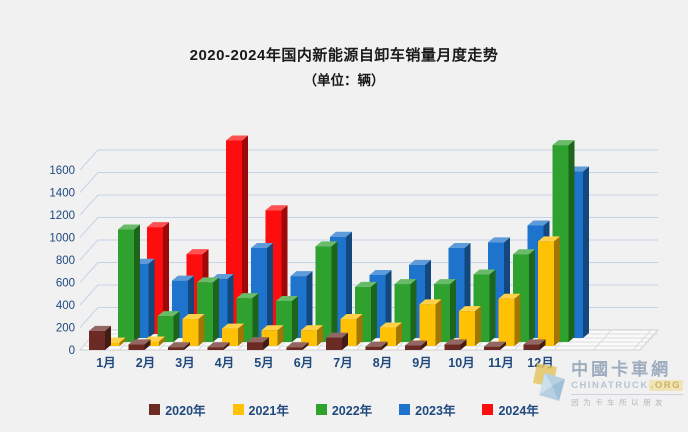 The image size is (688, 432). I want to click on x-category-label: 1月, so click(105, 363).